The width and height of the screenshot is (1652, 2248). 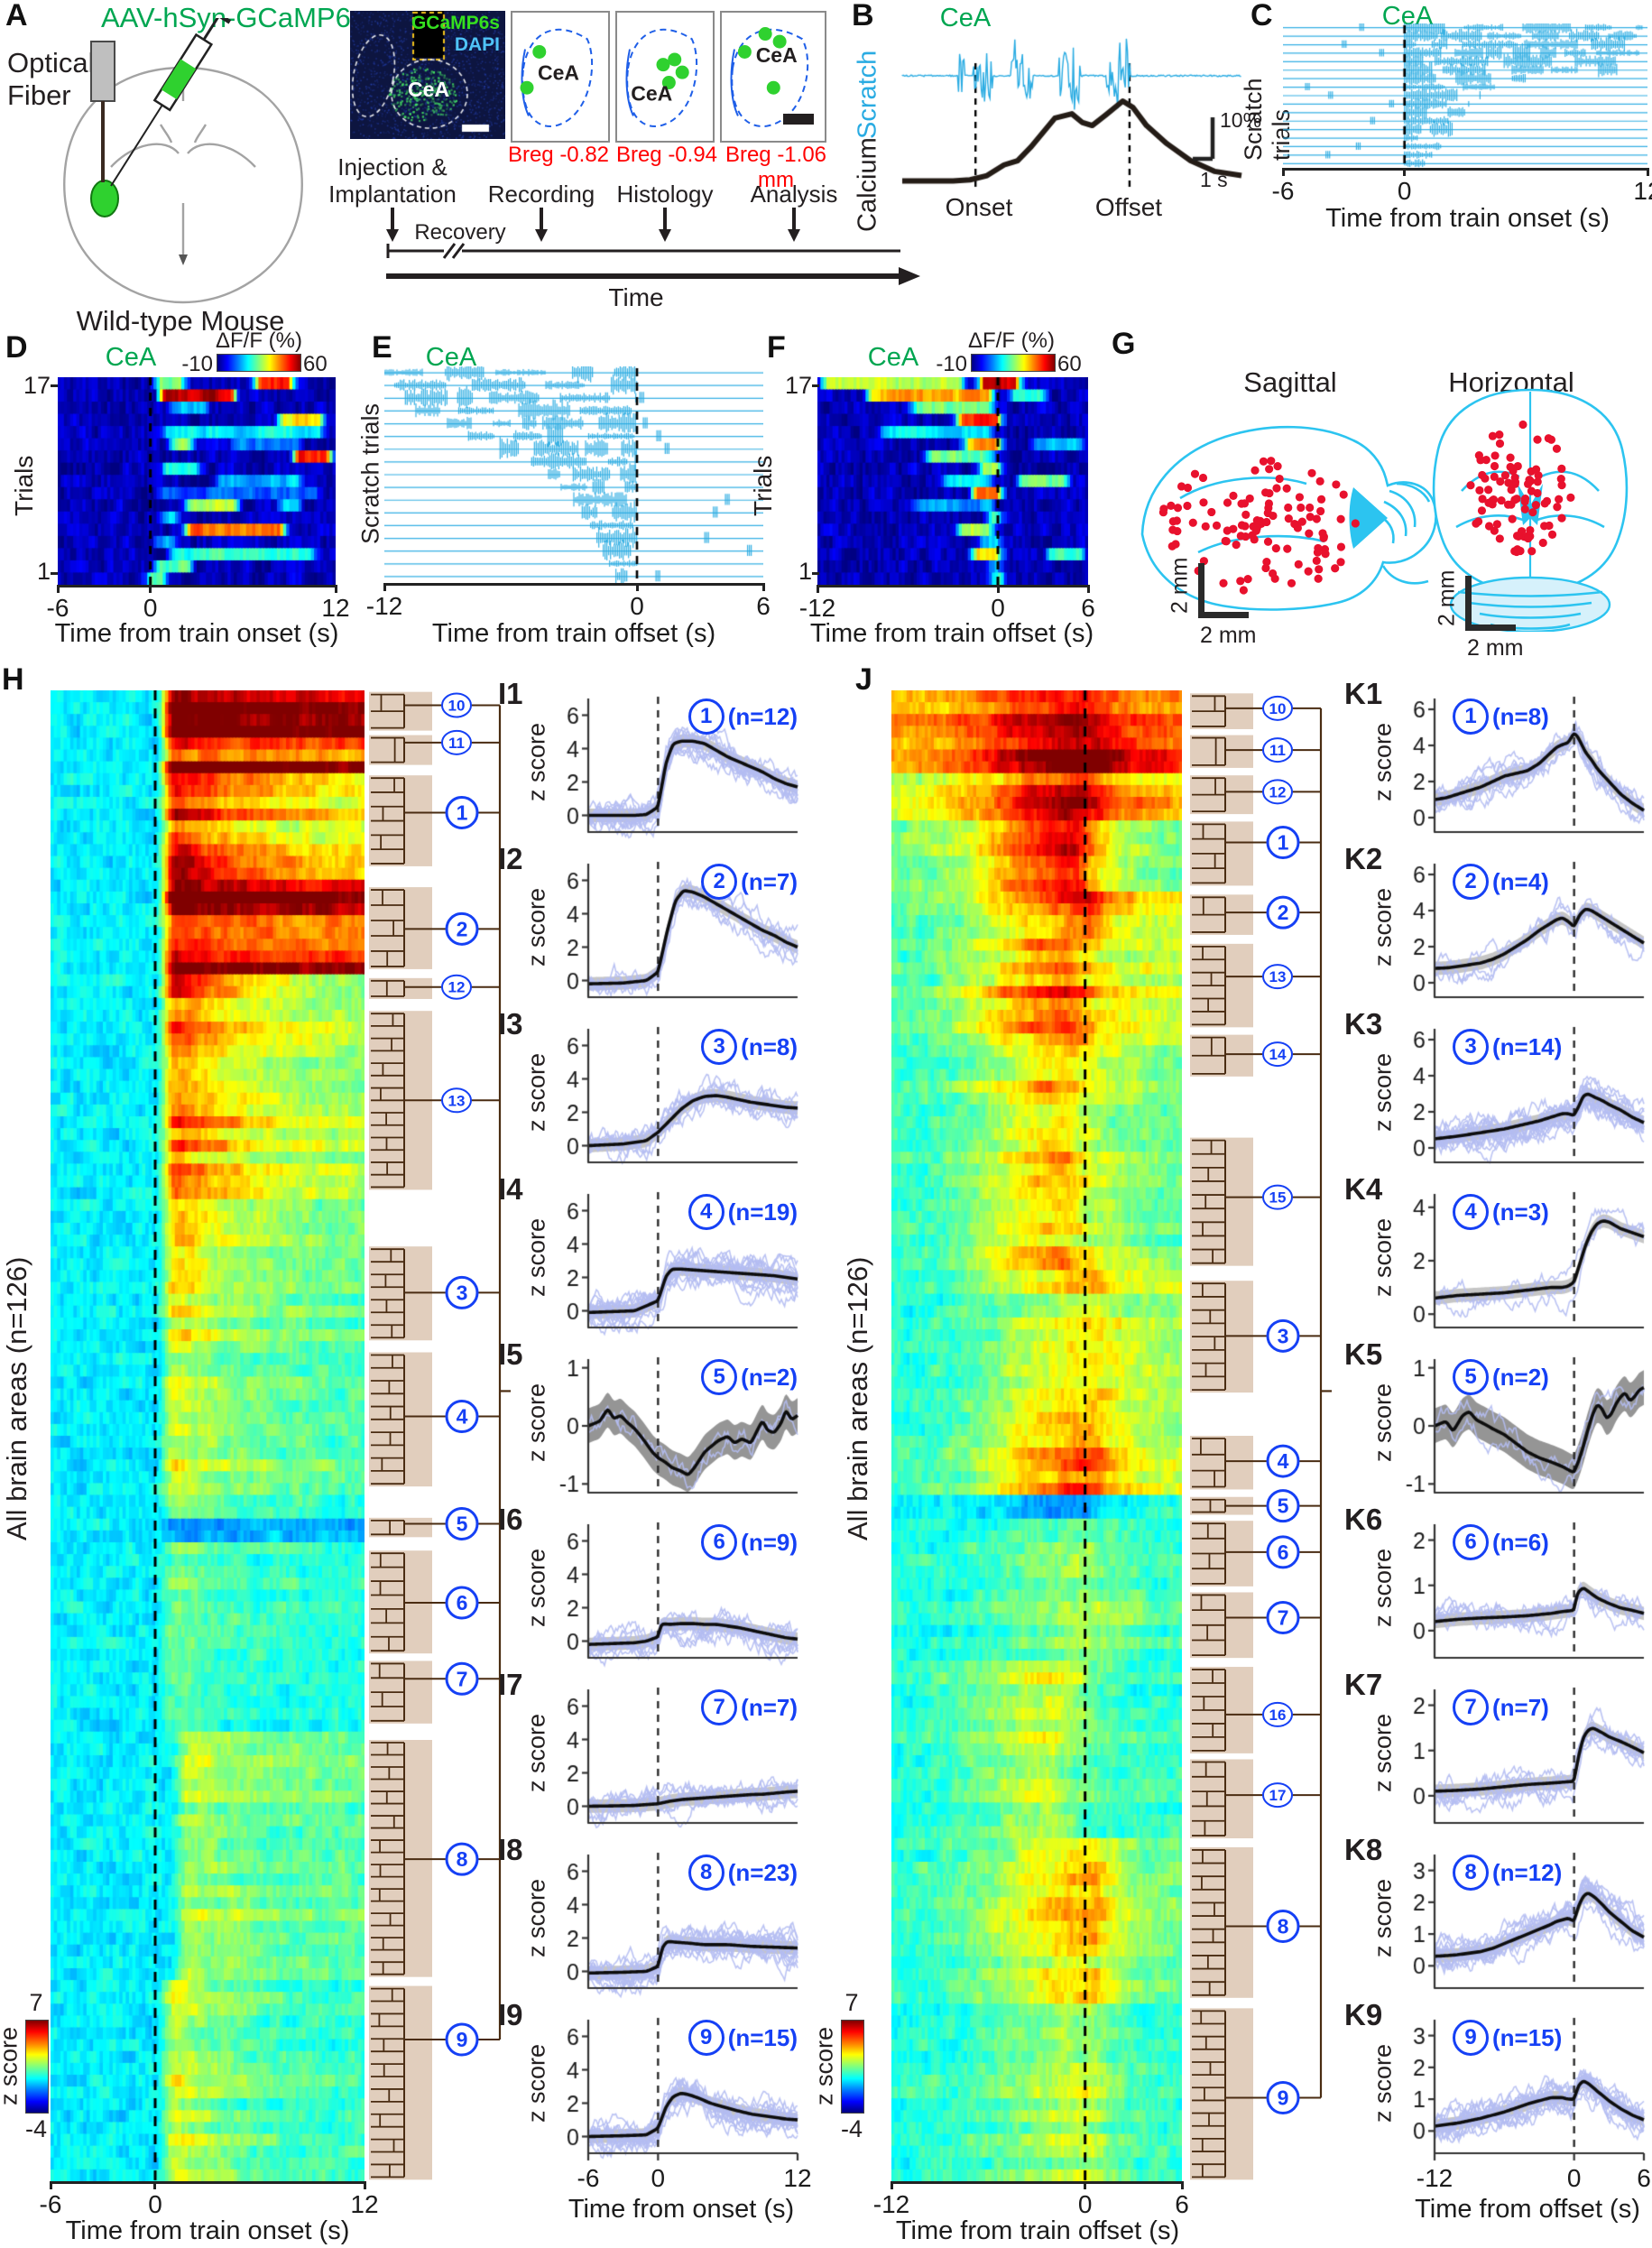 What do you see at coordinates (1036, 2183) in the screenshot?
I see `j-axis-line` at bounding box center [1036, 2183].